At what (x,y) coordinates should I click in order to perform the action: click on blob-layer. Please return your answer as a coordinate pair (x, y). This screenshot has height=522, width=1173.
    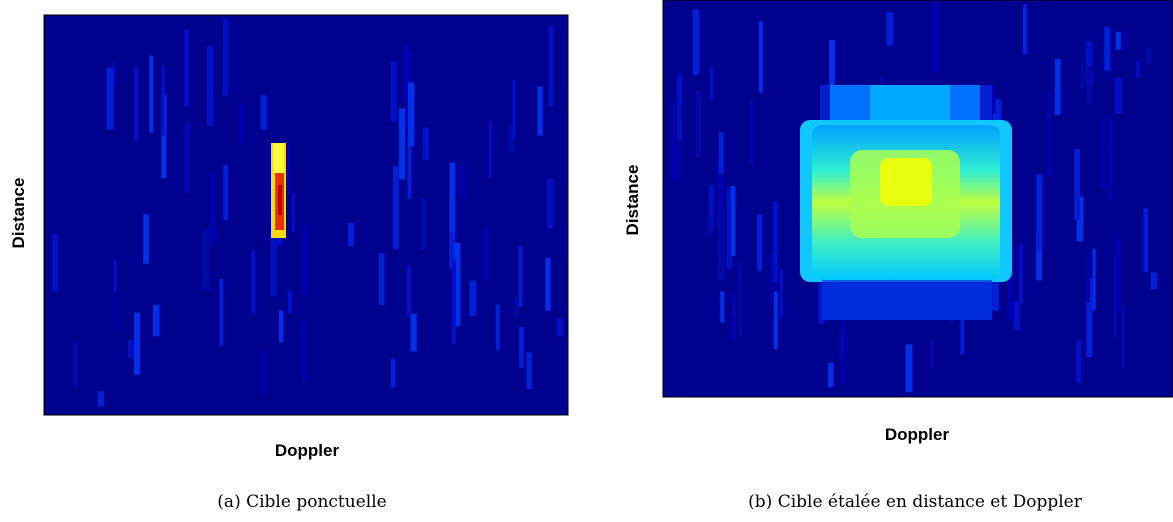
    Looking at the image, I should click on (907, 300).